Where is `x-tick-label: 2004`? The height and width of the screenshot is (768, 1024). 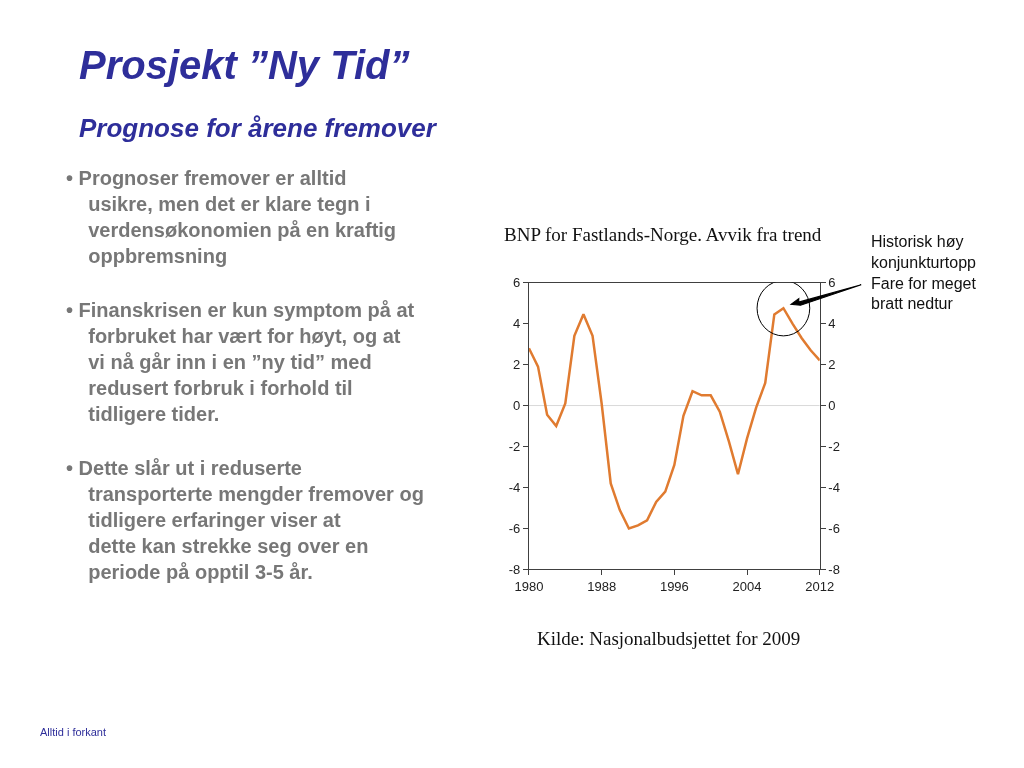
x-tick-label: 2004 is located at coordinates (747, 587).